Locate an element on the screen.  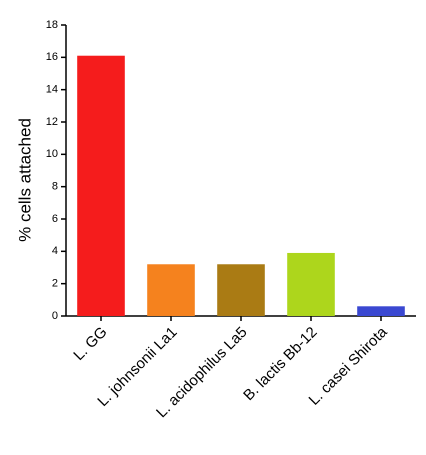
y-tick-label: 18 is located at coordinates (52, 25).